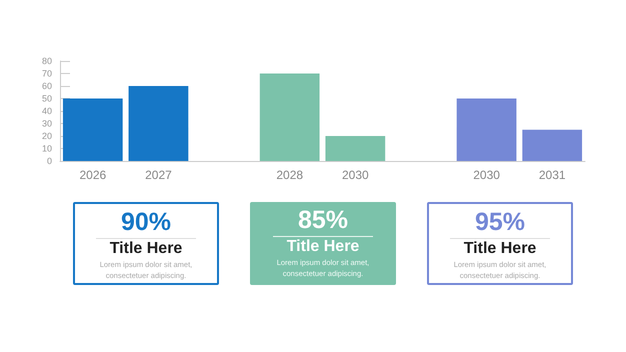 The height and width of the screenshot is (352, 626). I want to click on x-tick-label: 2027, so click(158, 175).